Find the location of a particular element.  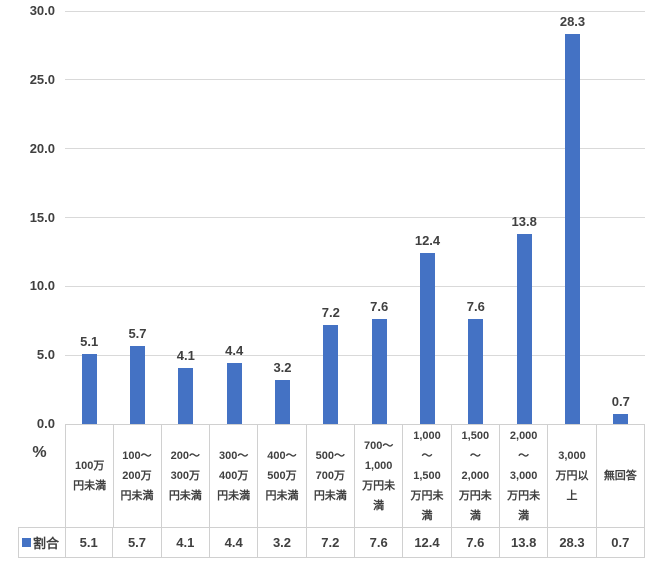

y-axis-tick-label: 10.0 is located at coordinates (42, 286).